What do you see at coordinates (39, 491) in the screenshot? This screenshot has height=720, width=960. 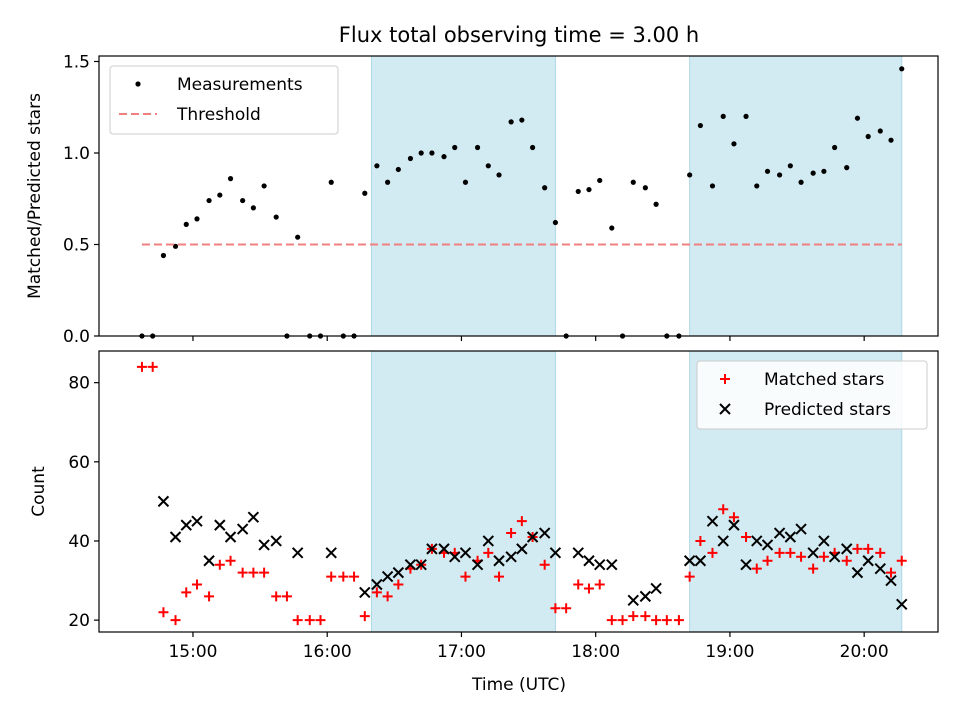 I see `y-axis-label: Count` at bounding box center [39, 491].